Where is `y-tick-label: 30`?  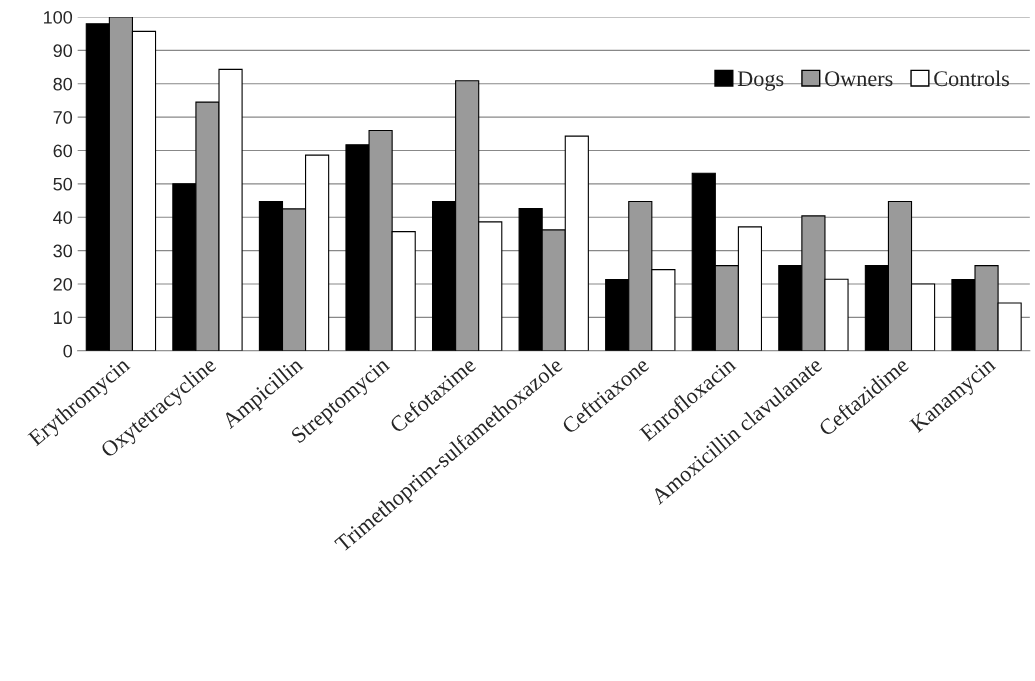
y-tick-label: 30 is located at coordinates (63, 251).